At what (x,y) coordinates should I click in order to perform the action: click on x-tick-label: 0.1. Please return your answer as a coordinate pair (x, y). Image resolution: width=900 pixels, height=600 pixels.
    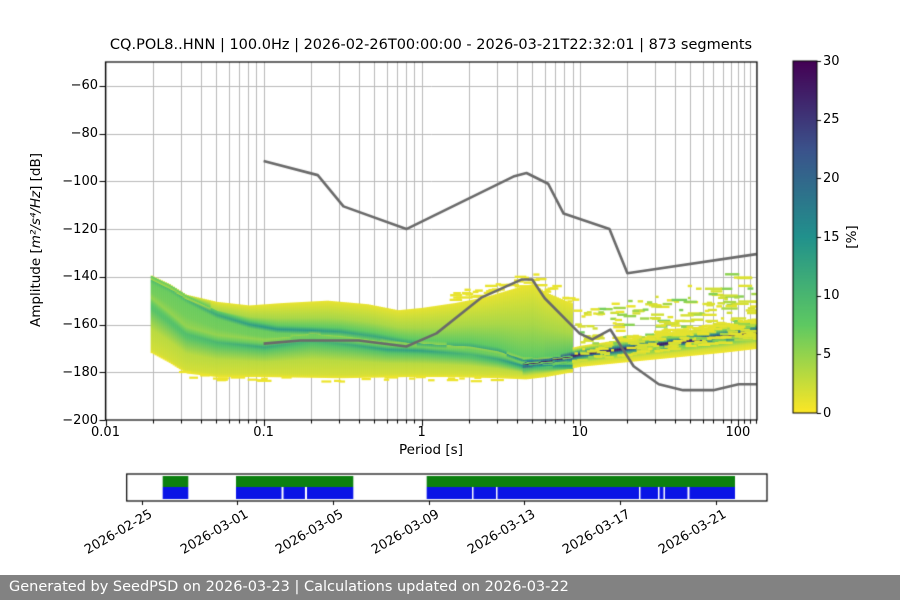
    Looking at the image, I should click on (263, 432).